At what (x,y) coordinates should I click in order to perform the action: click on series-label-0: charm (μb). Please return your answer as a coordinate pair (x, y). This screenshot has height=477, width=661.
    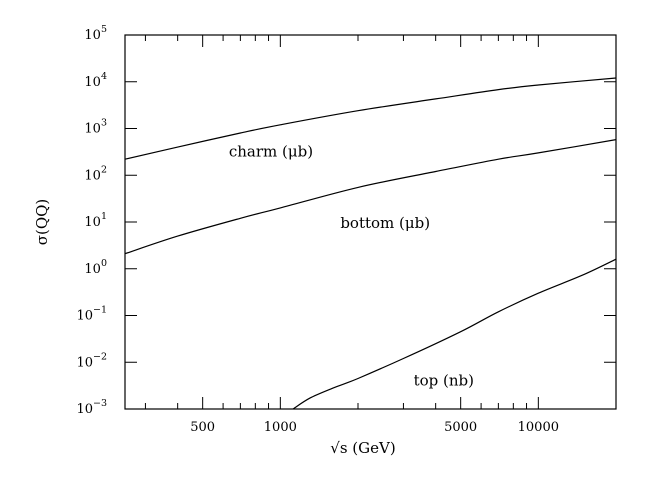
    Looking at the image, I should click on (271, 152).